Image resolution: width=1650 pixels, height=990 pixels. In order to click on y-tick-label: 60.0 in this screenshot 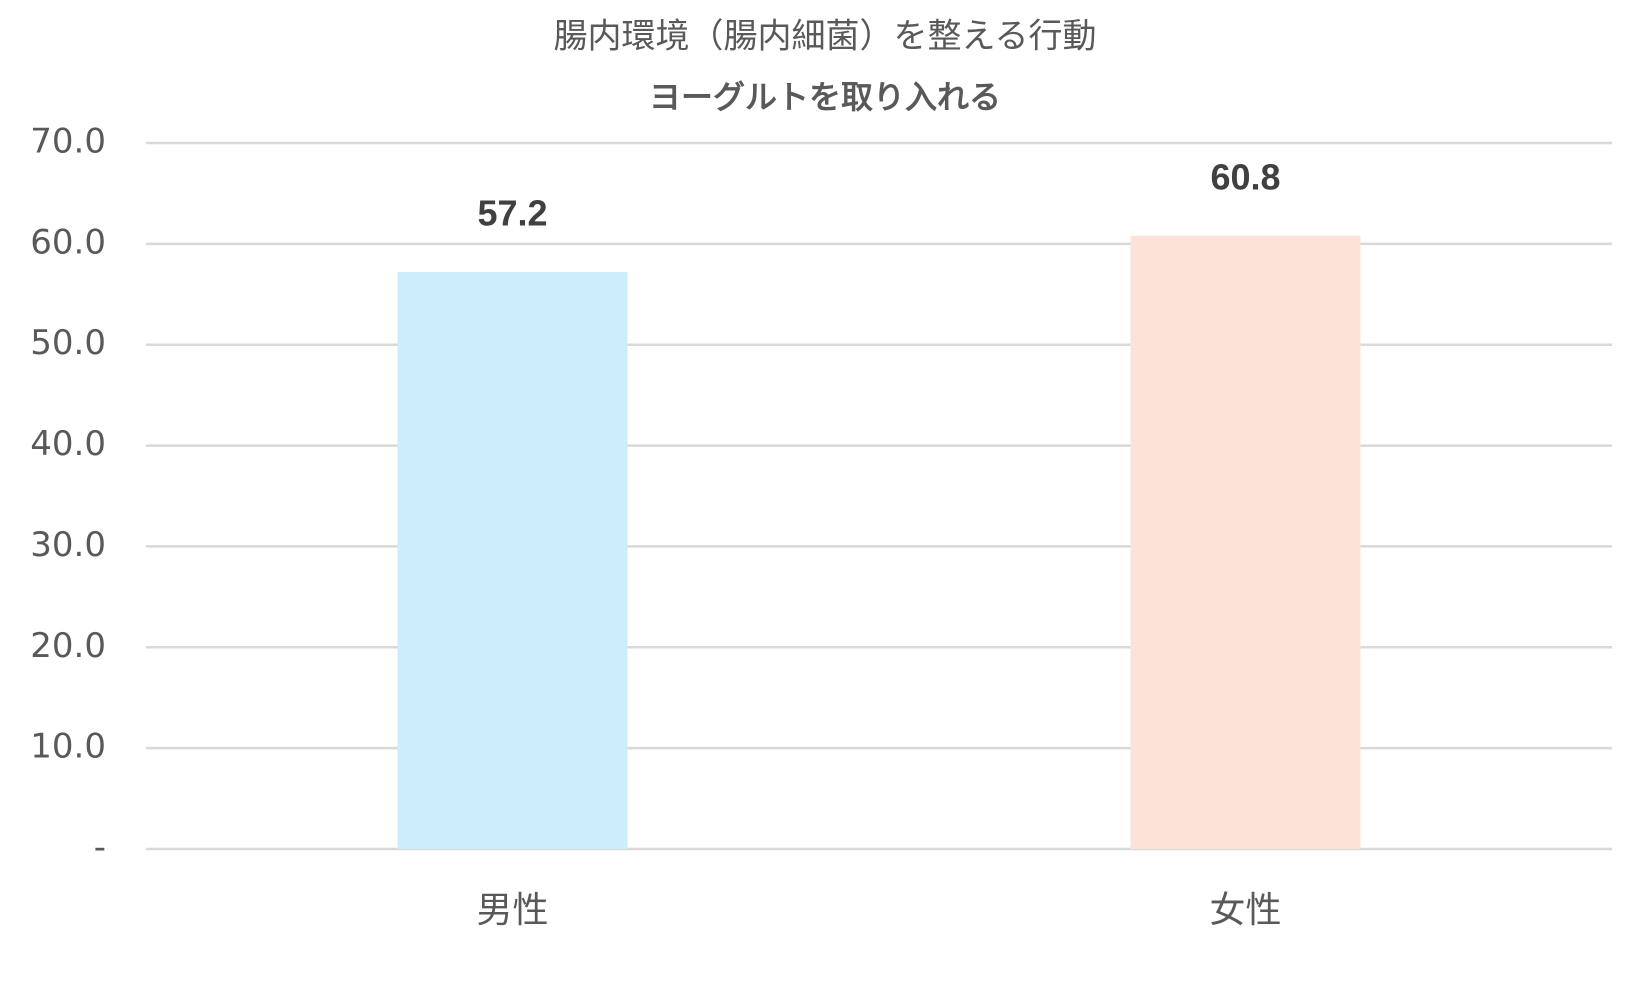, I will do `click(68, 242)`.